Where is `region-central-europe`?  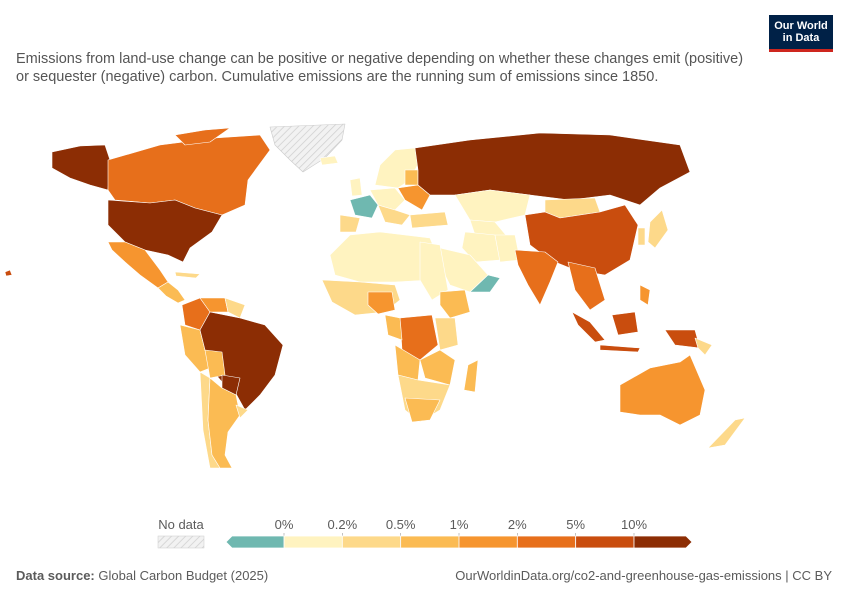 region-central-europe is located at coordinates (387, 199).